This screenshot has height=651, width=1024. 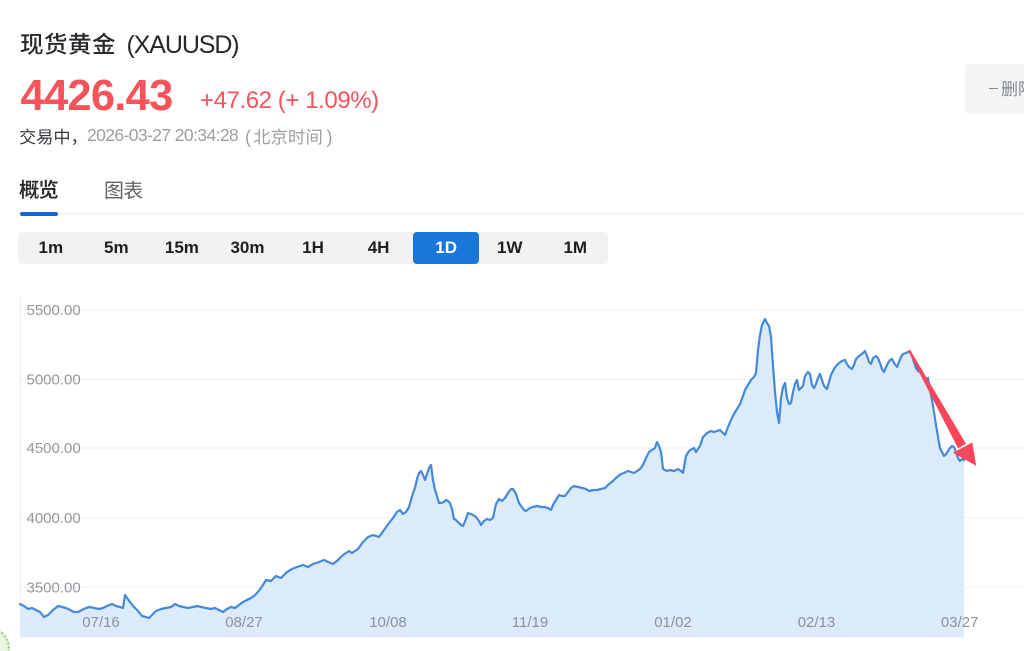 What do you see at coordinates (960, 622) in the screenshot?
I see `svg-text: 03/27` at bounding box center [960, 622].